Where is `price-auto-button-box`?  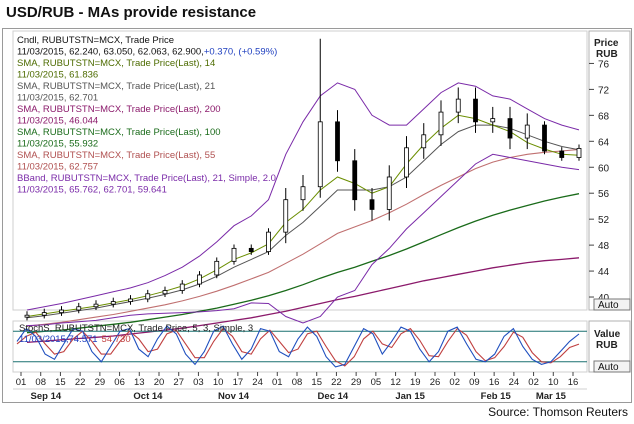 price-auto-button-box is located at coordinates (612, 304).